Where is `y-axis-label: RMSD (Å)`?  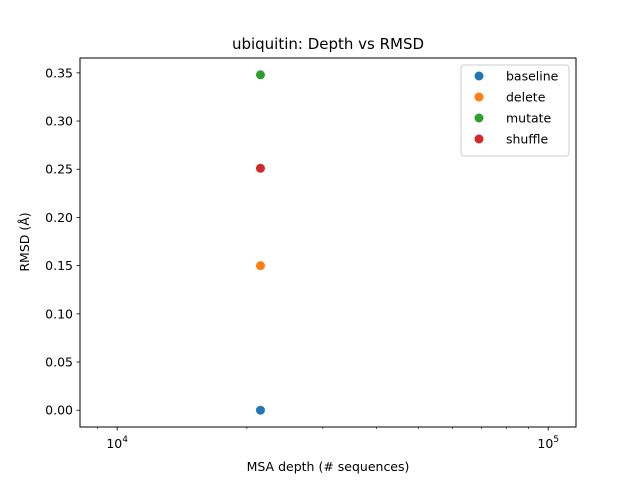
y-axis-label: RMSD (Å) is located at coordinates (24, 241).